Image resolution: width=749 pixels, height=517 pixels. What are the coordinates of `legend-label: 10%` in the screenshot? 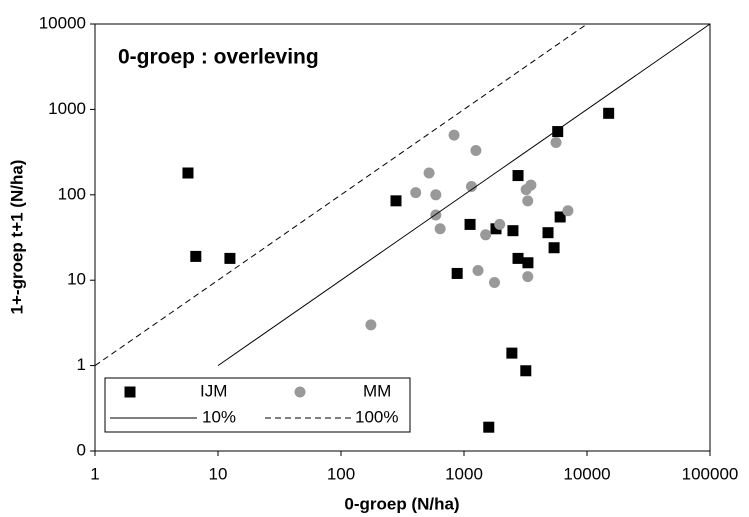 It's located at (219, 416).